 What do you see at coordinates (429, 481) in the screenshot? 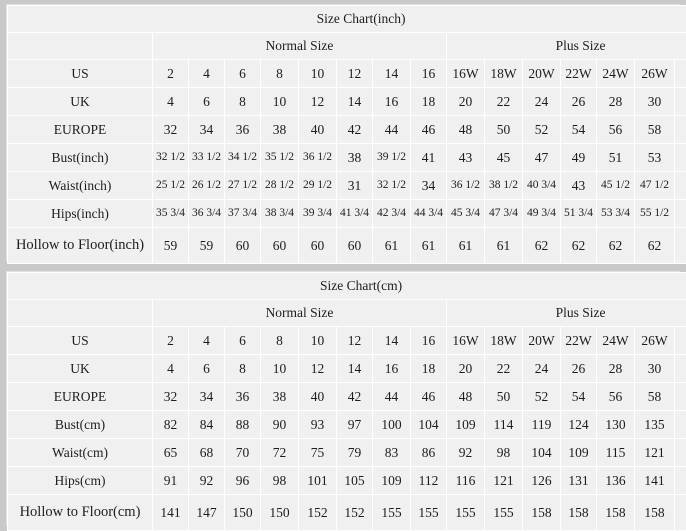
I see `table-cell: 112` at bounding box center [429, 481].